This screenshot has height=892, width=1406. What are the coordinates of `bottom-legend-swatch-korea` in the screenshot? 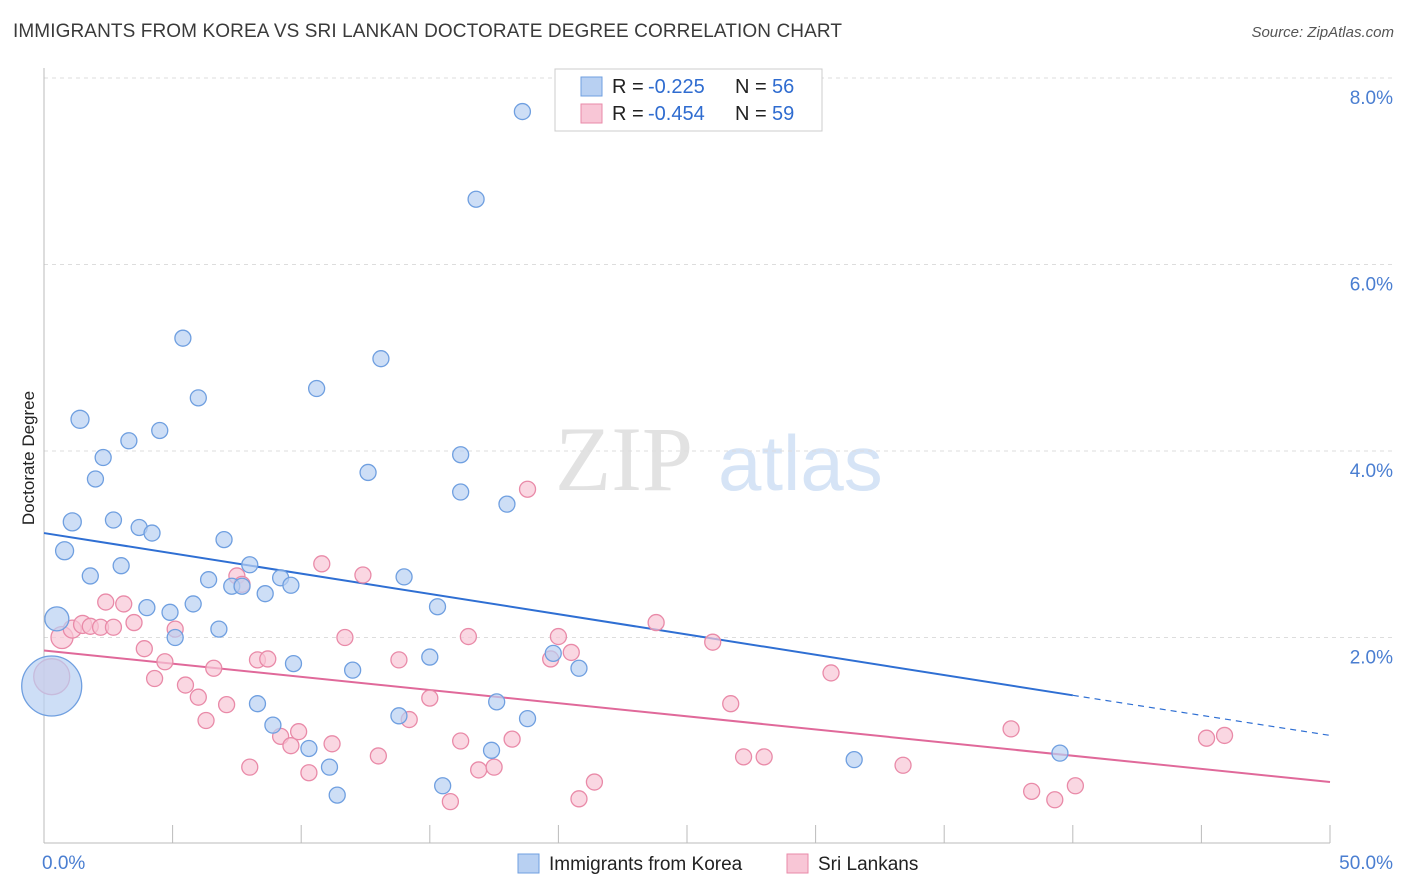 It's located at (528, 863).